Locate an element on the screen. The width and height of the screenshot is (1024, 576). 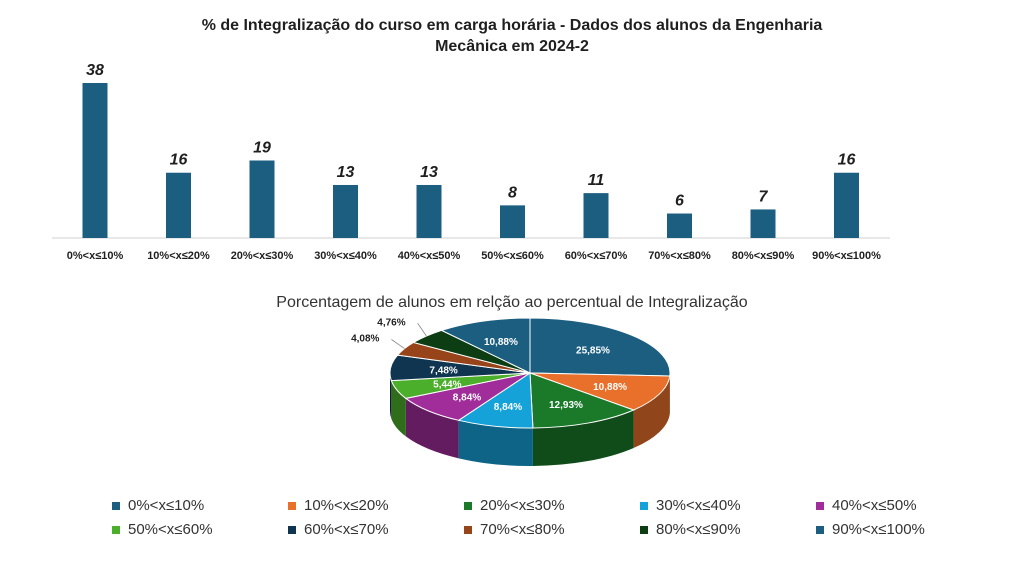
x-tick-label: 10%<x≤20% is located at coordinates (178, 256).